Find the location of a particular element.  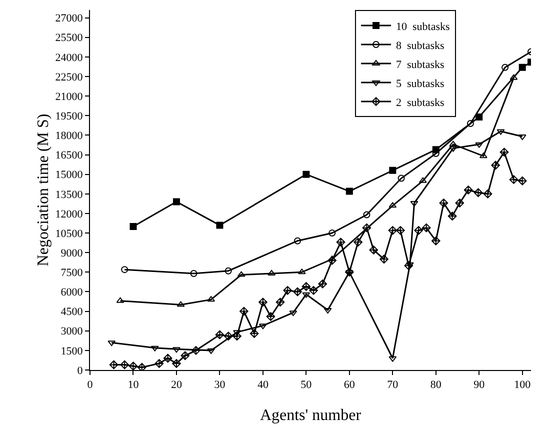

x-tick-label: 0 is located at coordinates (90, 385).